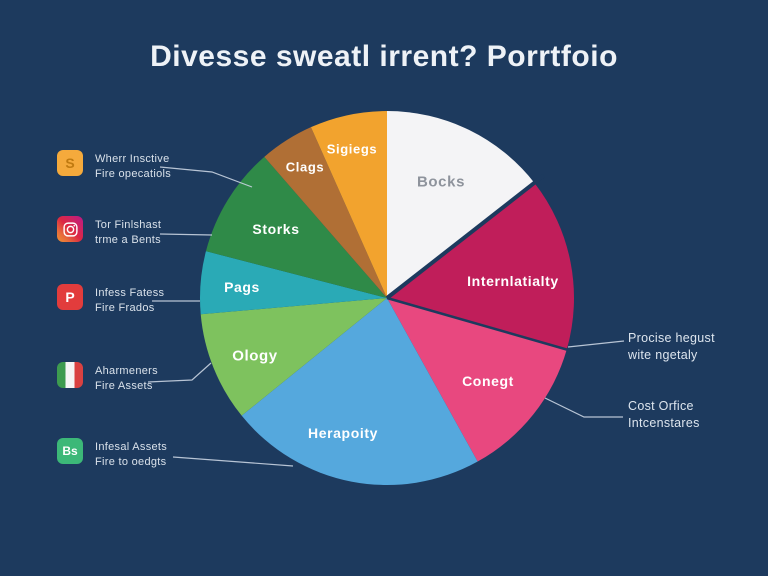  Describe the element at coordinates (441, 182) in the screenshot. I see `slice-label-bocks: Bocks` at that location.